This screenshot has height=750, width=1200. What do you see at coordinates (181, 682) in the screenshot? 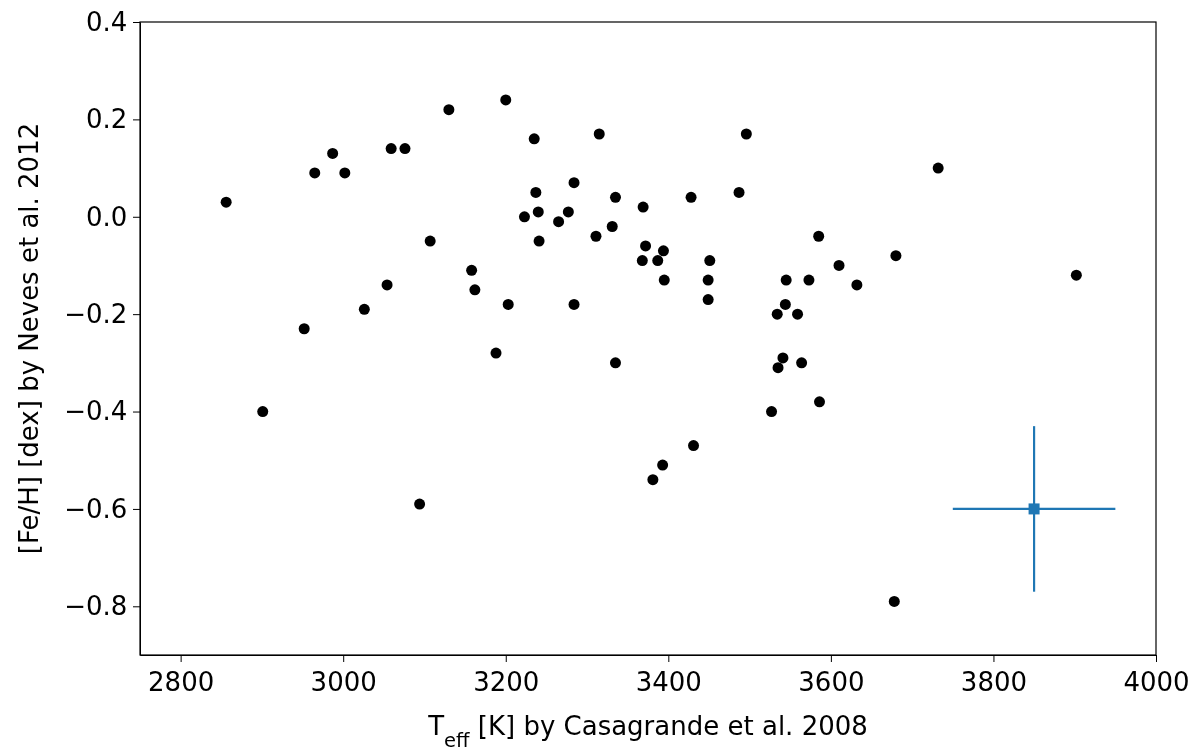
I see `x-tick-label: 2800` at bounding box center [181, 682].